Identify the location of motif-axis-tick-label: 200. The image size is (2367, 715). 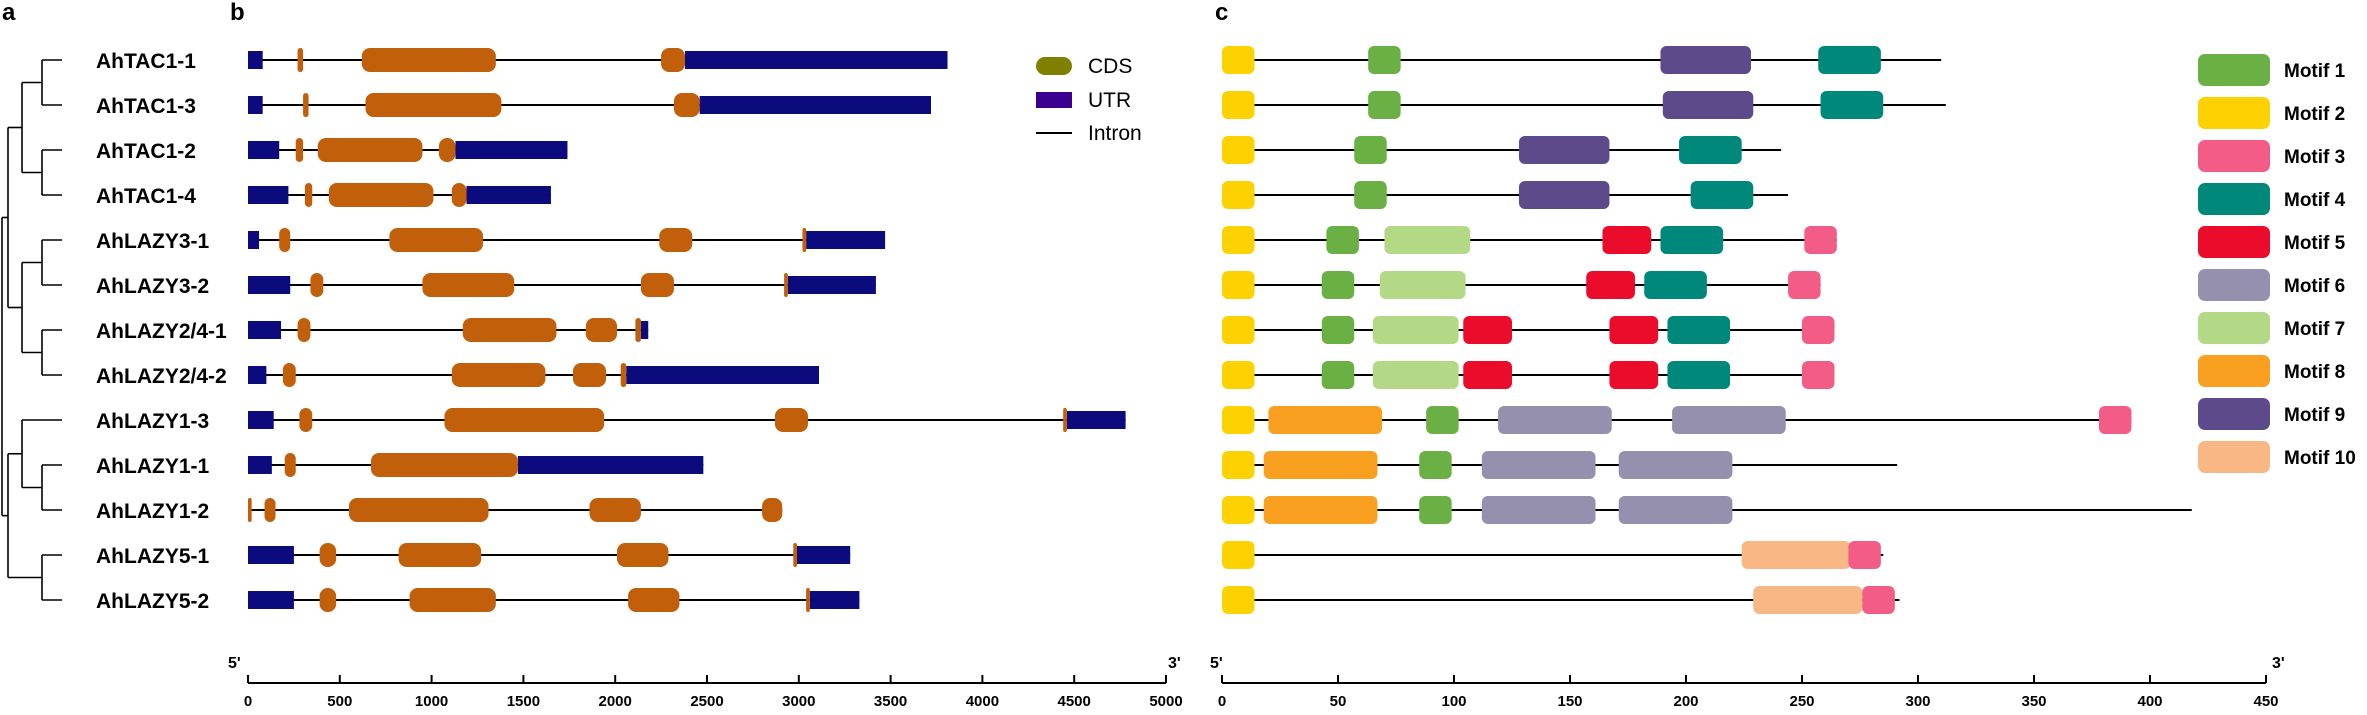
(1685, 701).